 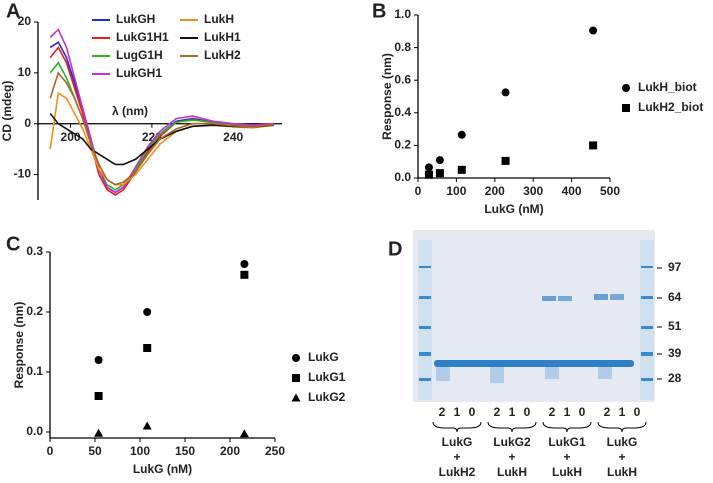 I want to click on gel-image, so click(x=534, y=316).